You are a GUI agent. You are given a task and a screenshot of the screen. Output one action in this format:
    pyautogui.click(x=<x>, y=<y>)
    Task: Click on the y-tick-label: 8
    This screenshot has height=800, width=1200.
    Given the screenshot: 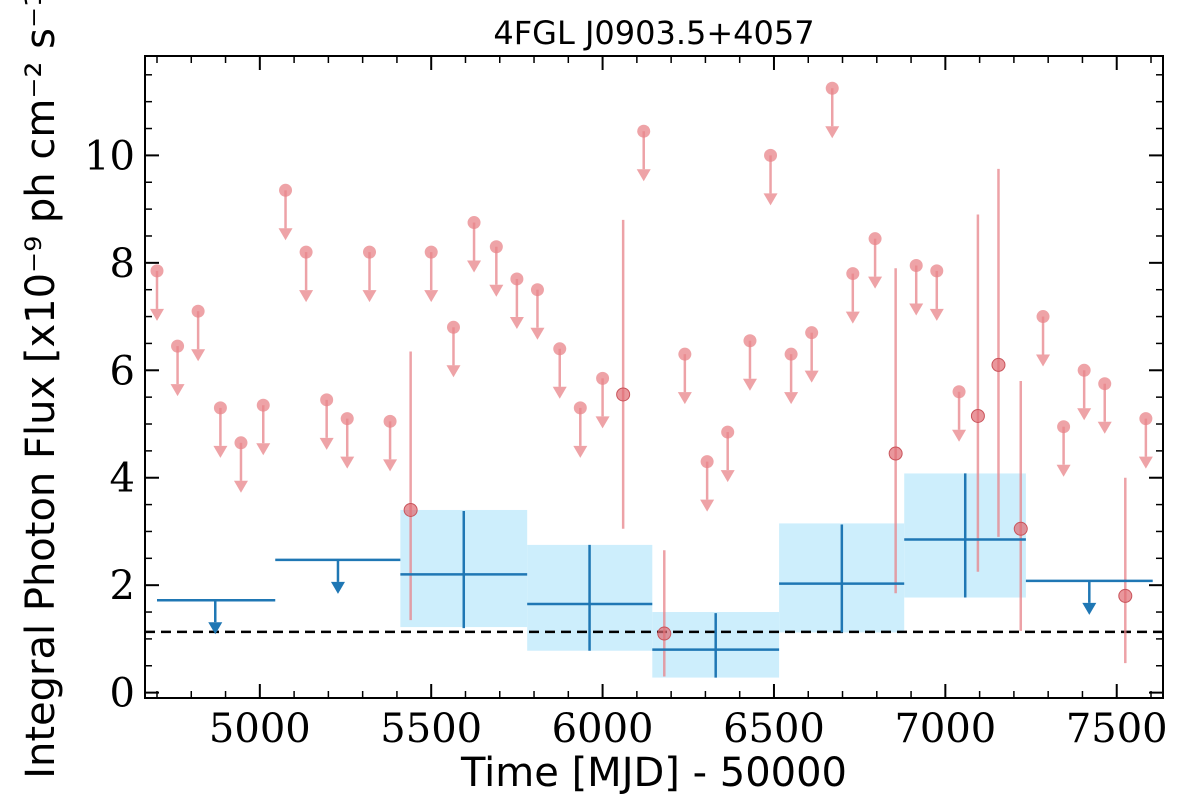 What is the action you would take?
    pyautogui.click(x=122, y=264)
    